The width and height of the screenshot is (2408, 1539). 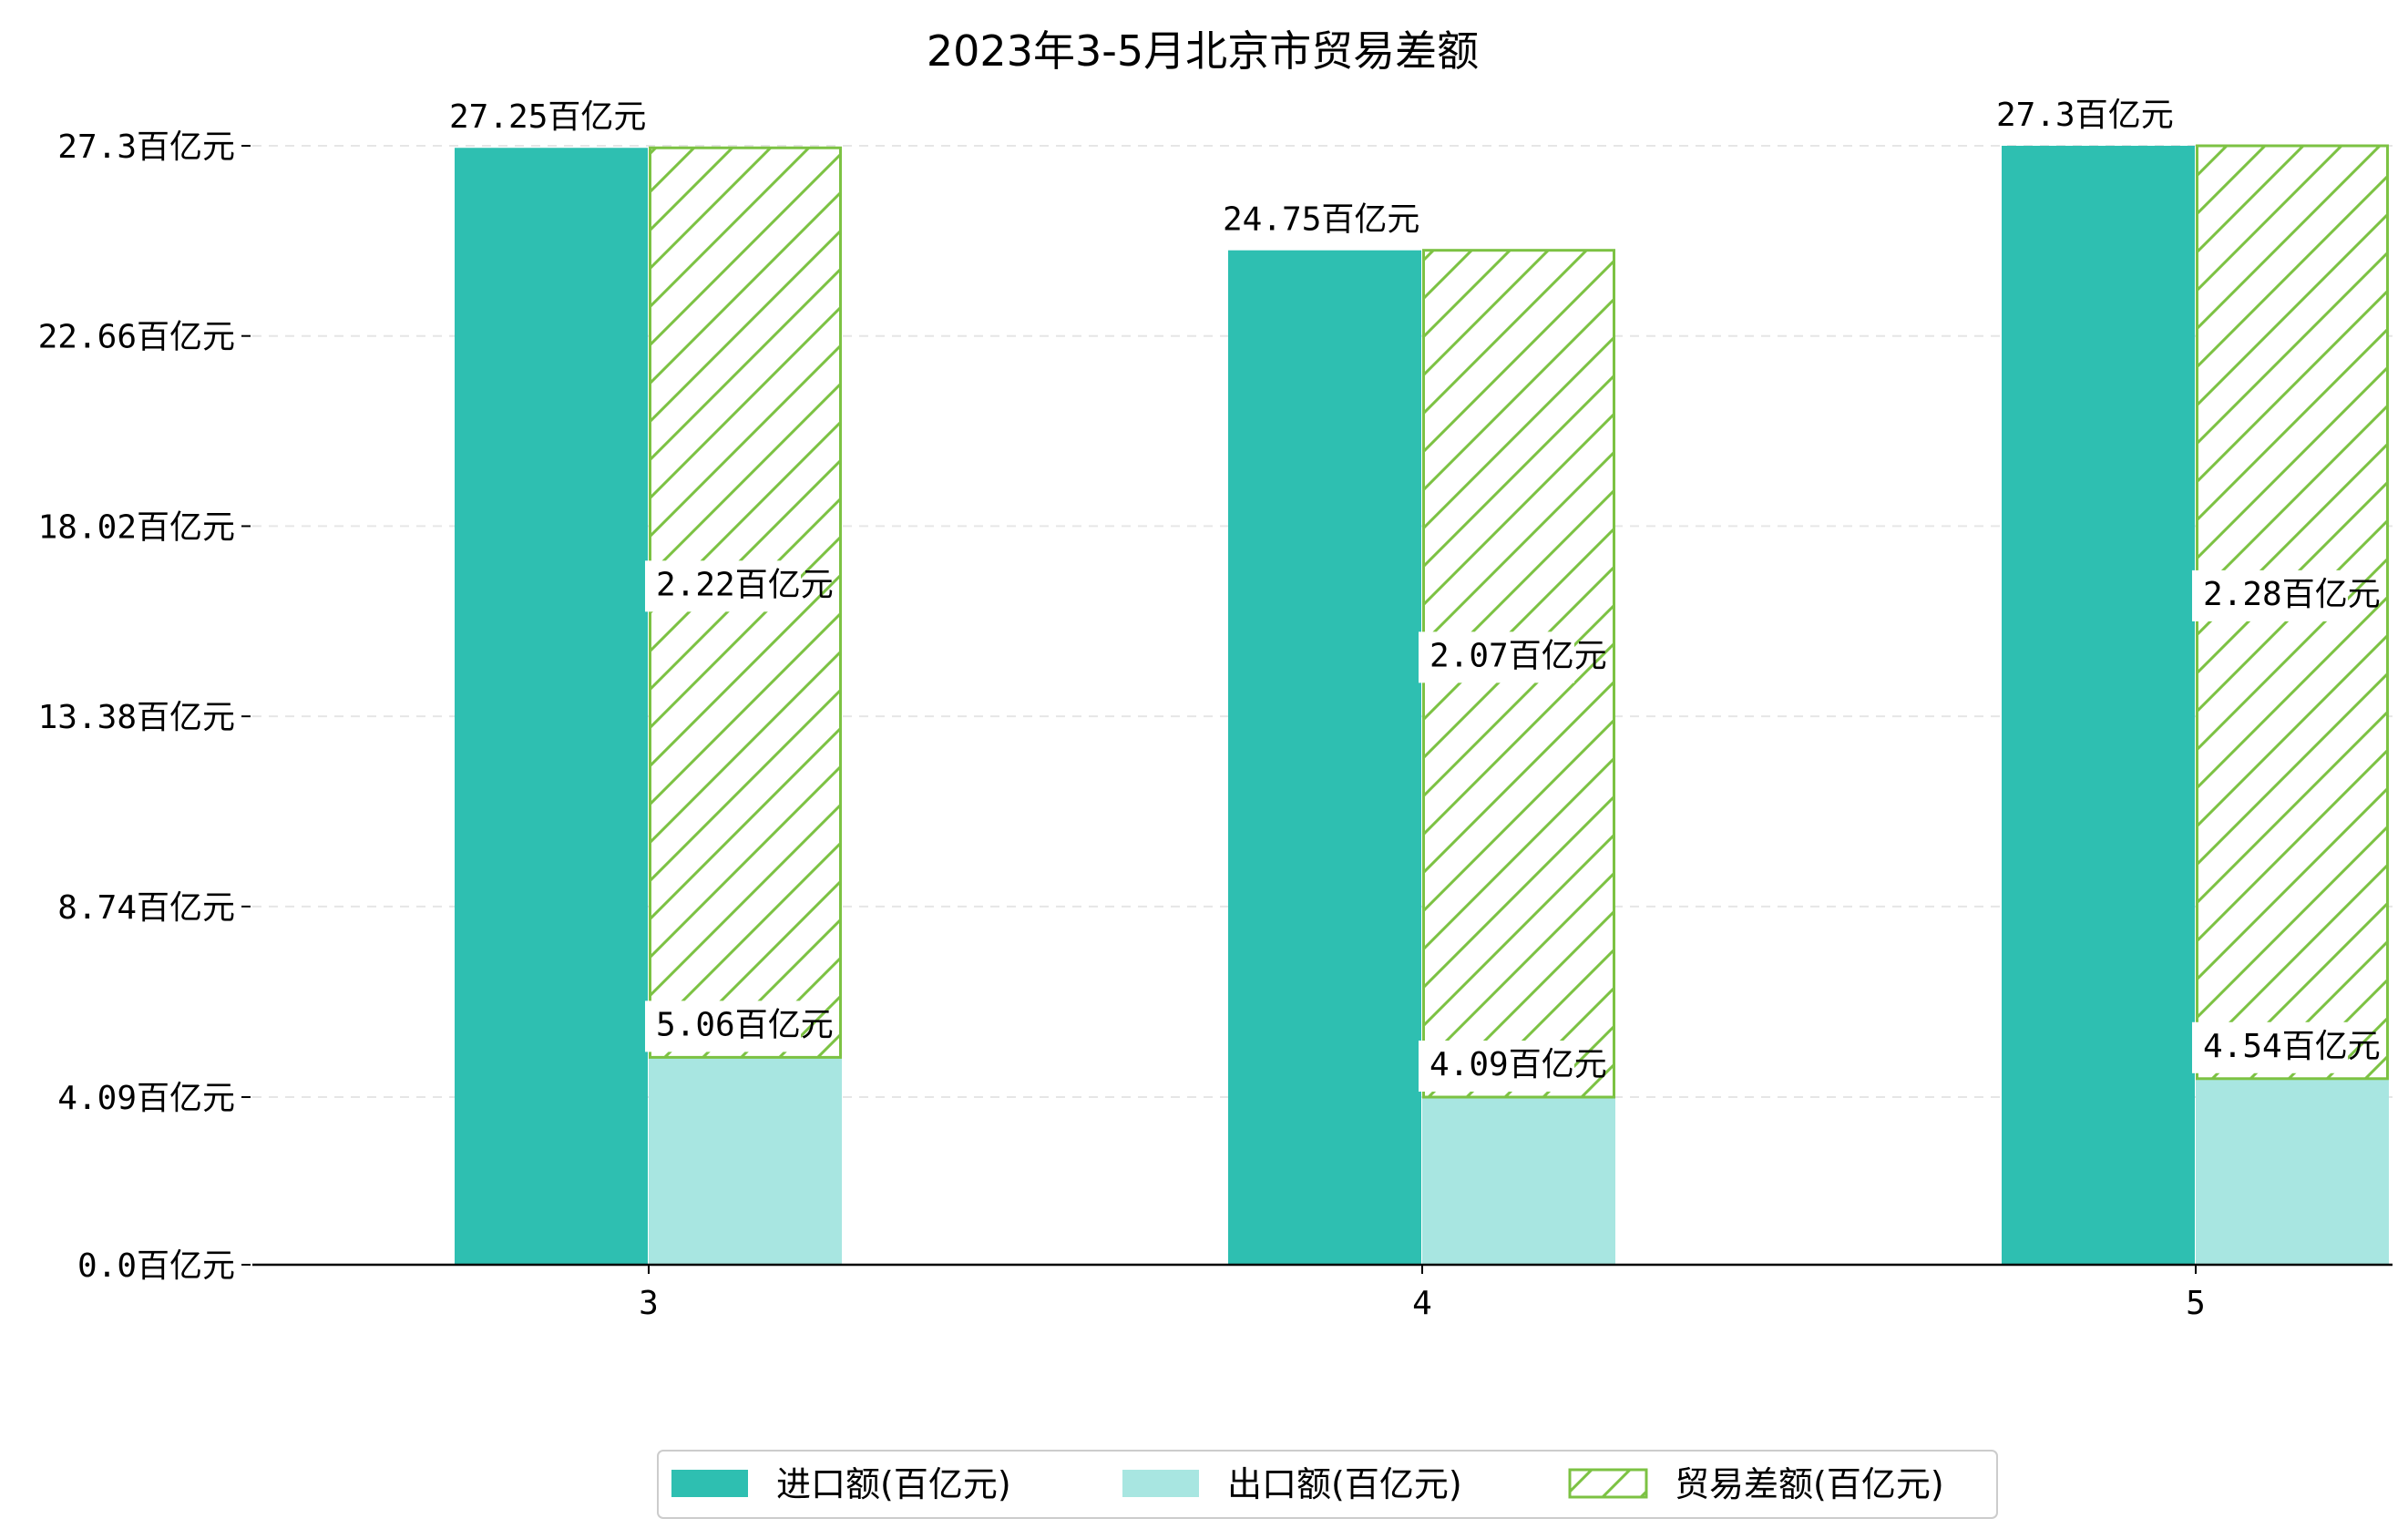 I want to click on data-label-balance: 2.28百亿元, so click(x=2292, y=594).